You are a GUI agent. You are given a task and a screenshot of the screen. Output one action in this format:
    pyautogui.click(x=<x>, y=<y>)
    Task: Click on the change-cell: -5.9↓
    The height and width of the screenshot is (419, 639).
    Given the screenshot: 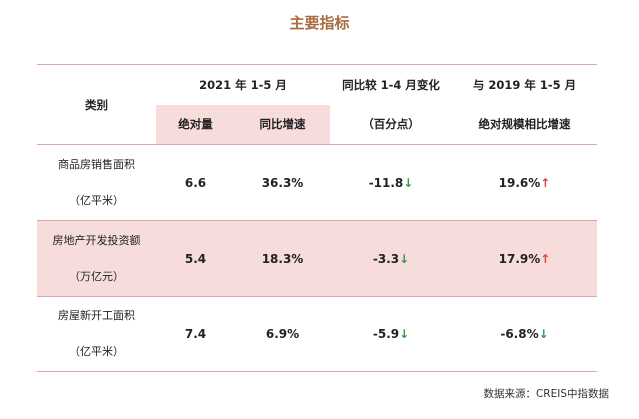 What is the action you would take?
    pyautogui.click(x=391, y=334)
    